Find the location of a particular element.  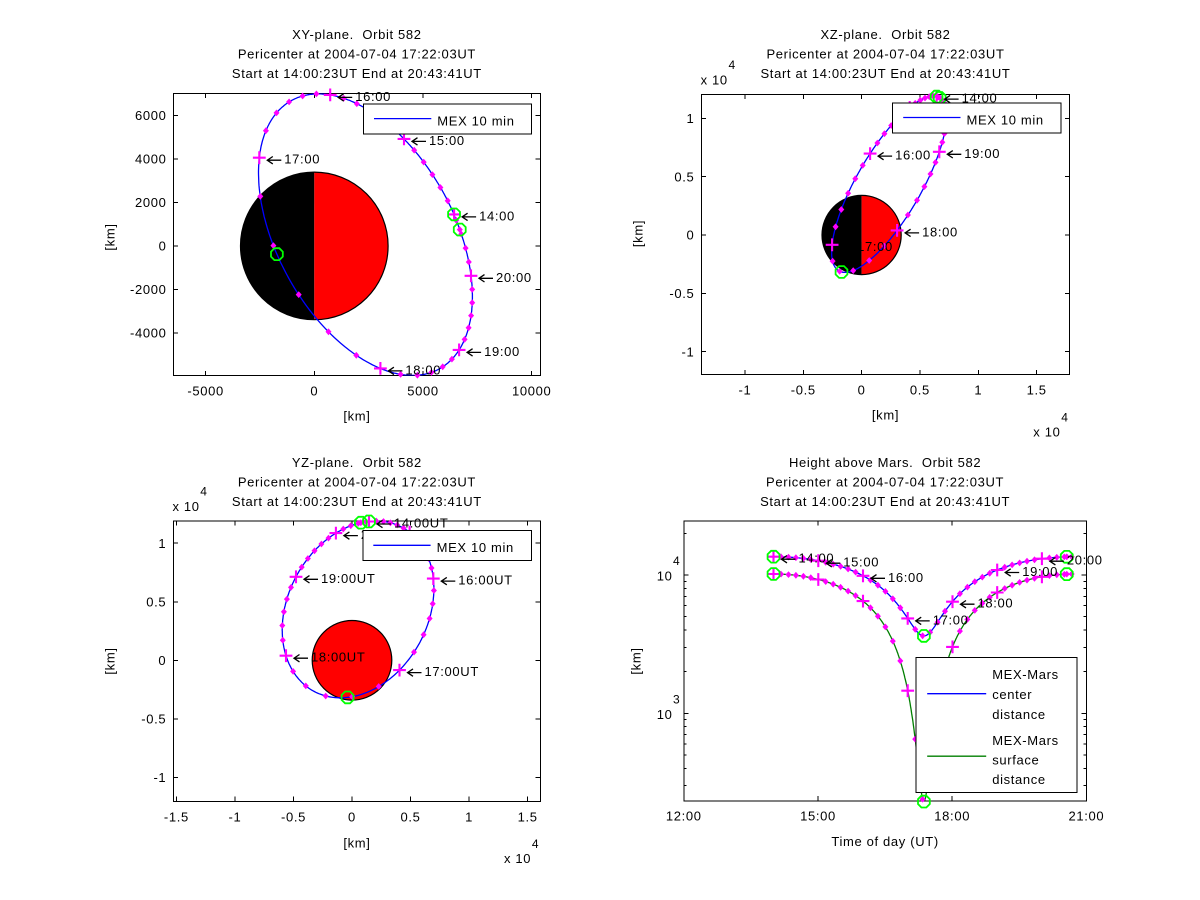

svg-text: 4000 is located at coordinates (151, 159).